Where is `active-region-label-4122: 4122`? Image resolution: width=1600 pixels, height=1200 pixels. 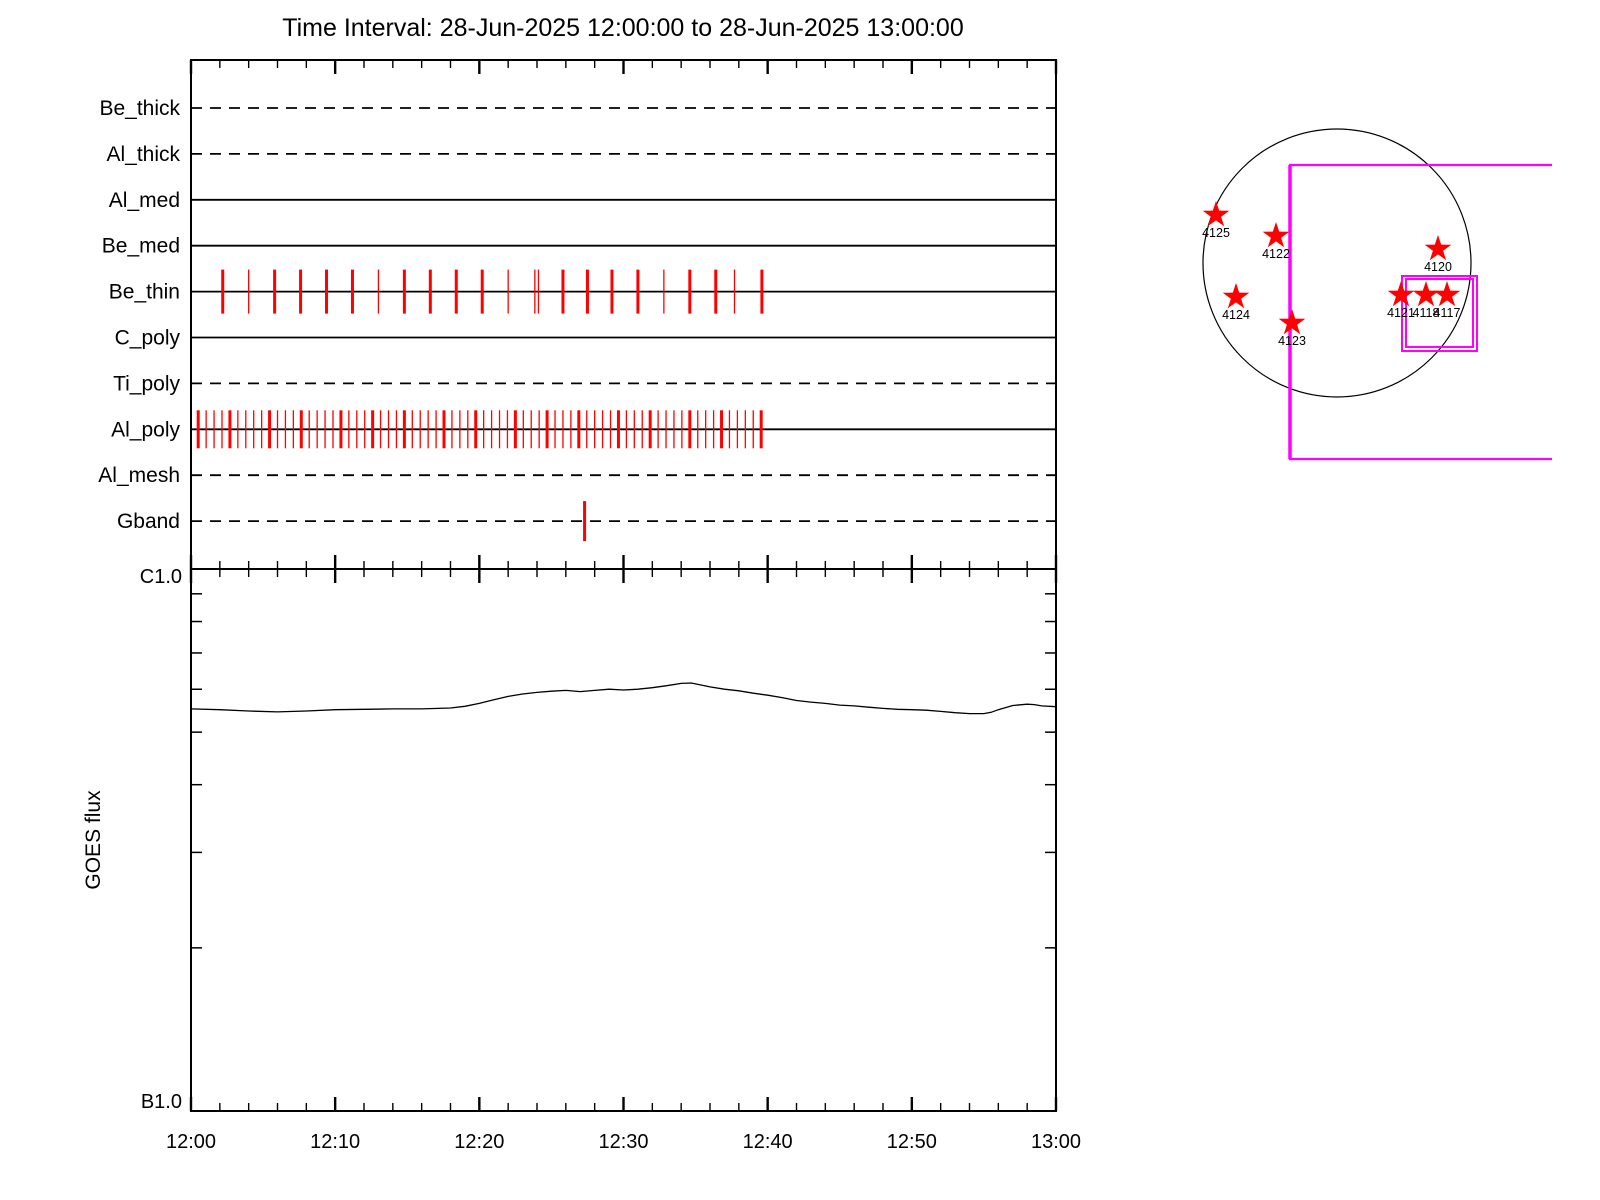
active-region-label-4122: 4122 is located at coordinates (1276, 254).